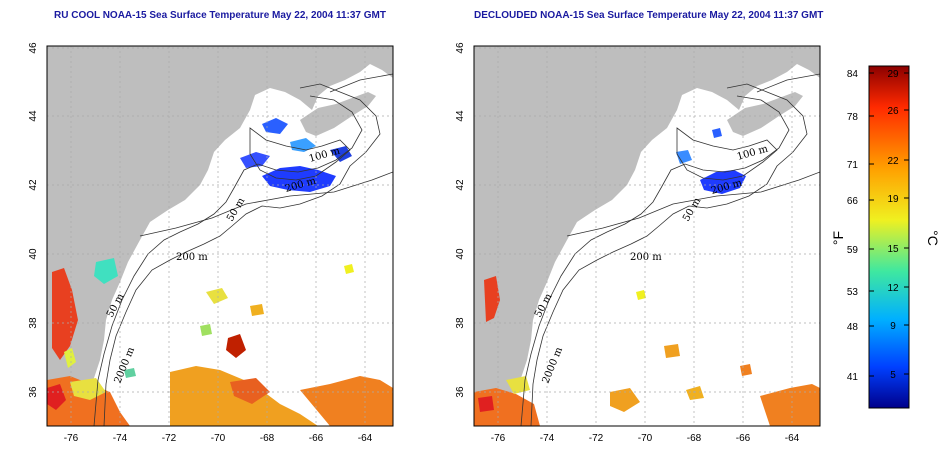 Image resolution: width=950 pixels, height=475 pixels. I want to click on colorbar-c-label: 19, so click(893, 199).